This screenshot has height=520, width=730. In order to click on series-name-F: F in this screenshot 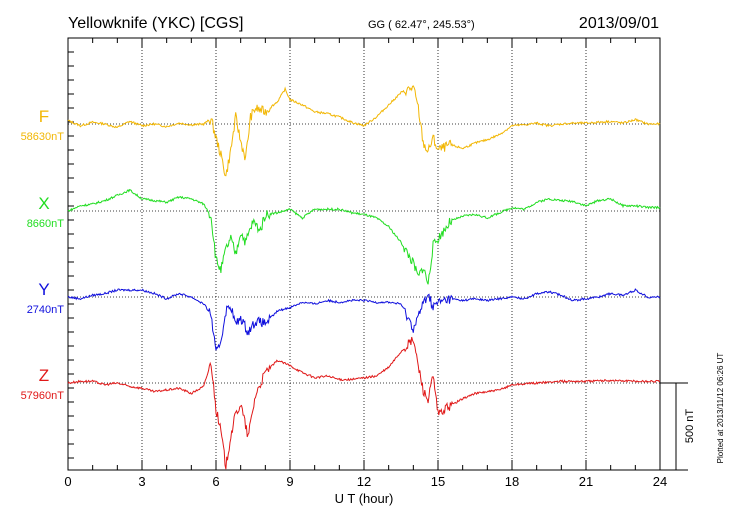, I will do `click(44, 116)`.